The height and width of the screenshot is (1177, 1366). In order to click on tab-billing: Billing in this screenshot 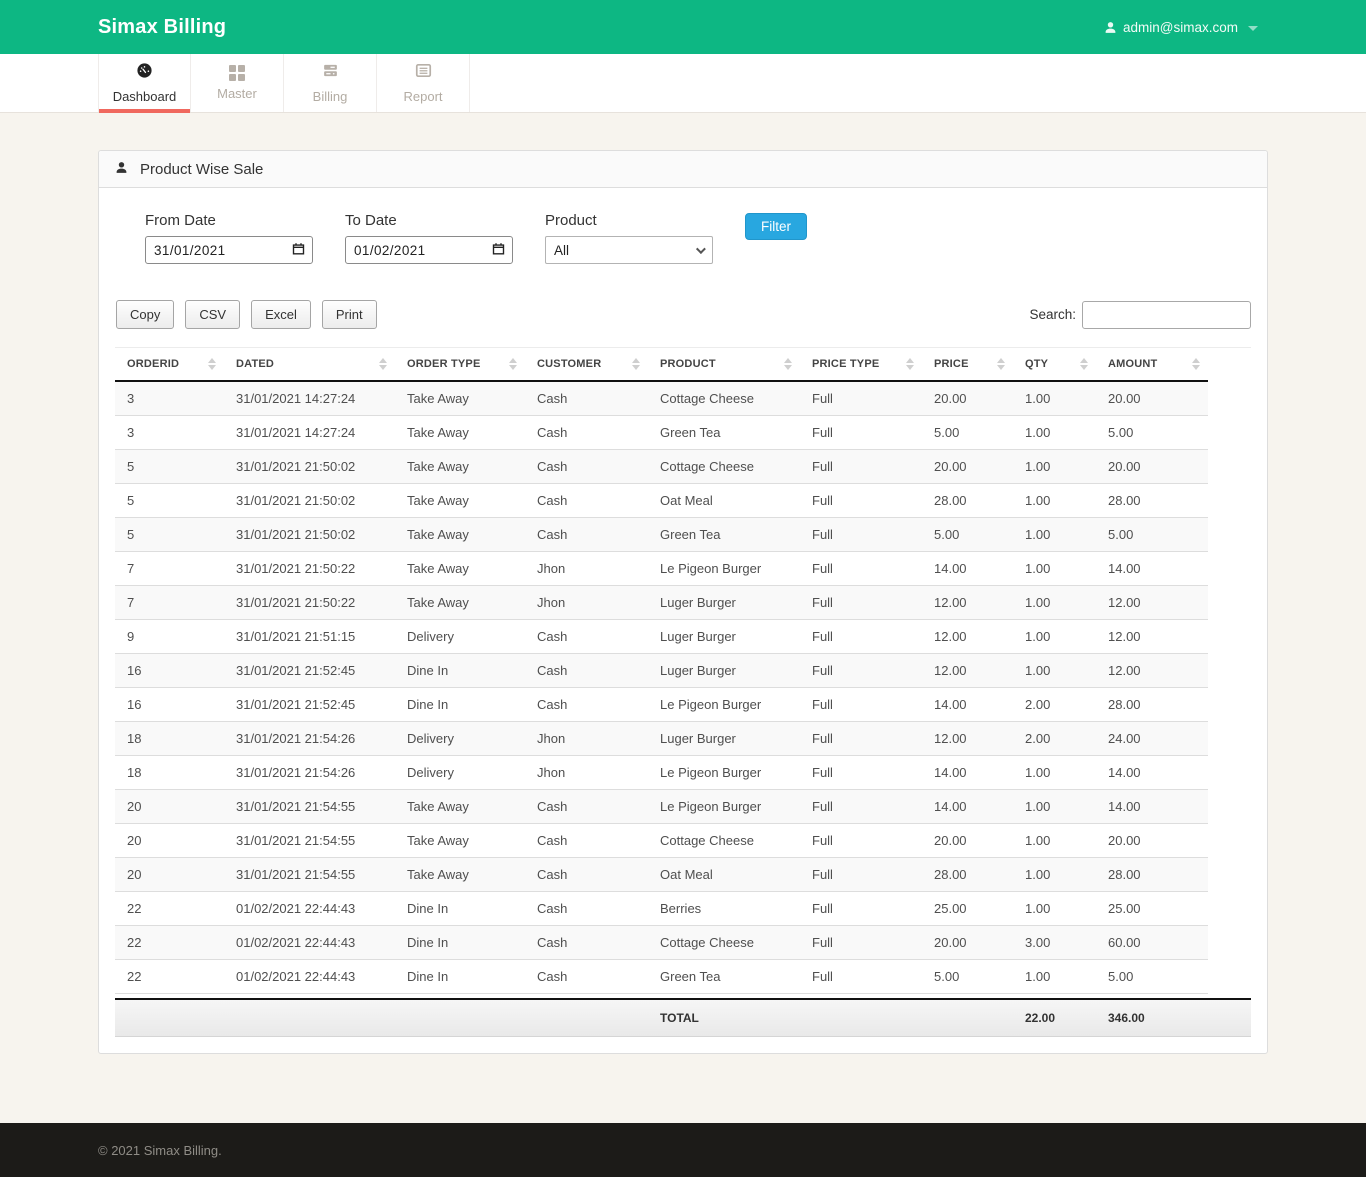, I will do `click(330, 83)`.